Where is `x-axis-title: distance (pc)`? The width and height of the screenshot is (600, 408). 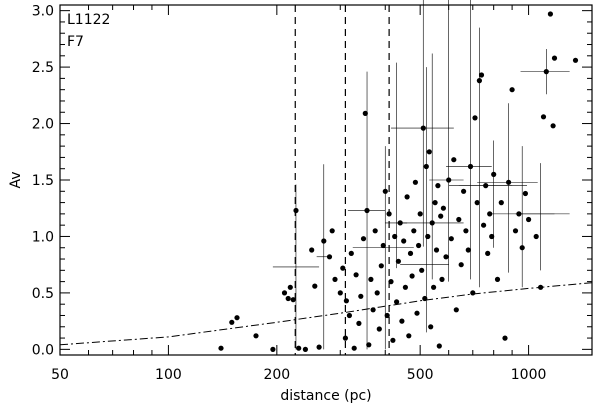
x-axis-title: distance (pc) is located at coordinates (325, 396).